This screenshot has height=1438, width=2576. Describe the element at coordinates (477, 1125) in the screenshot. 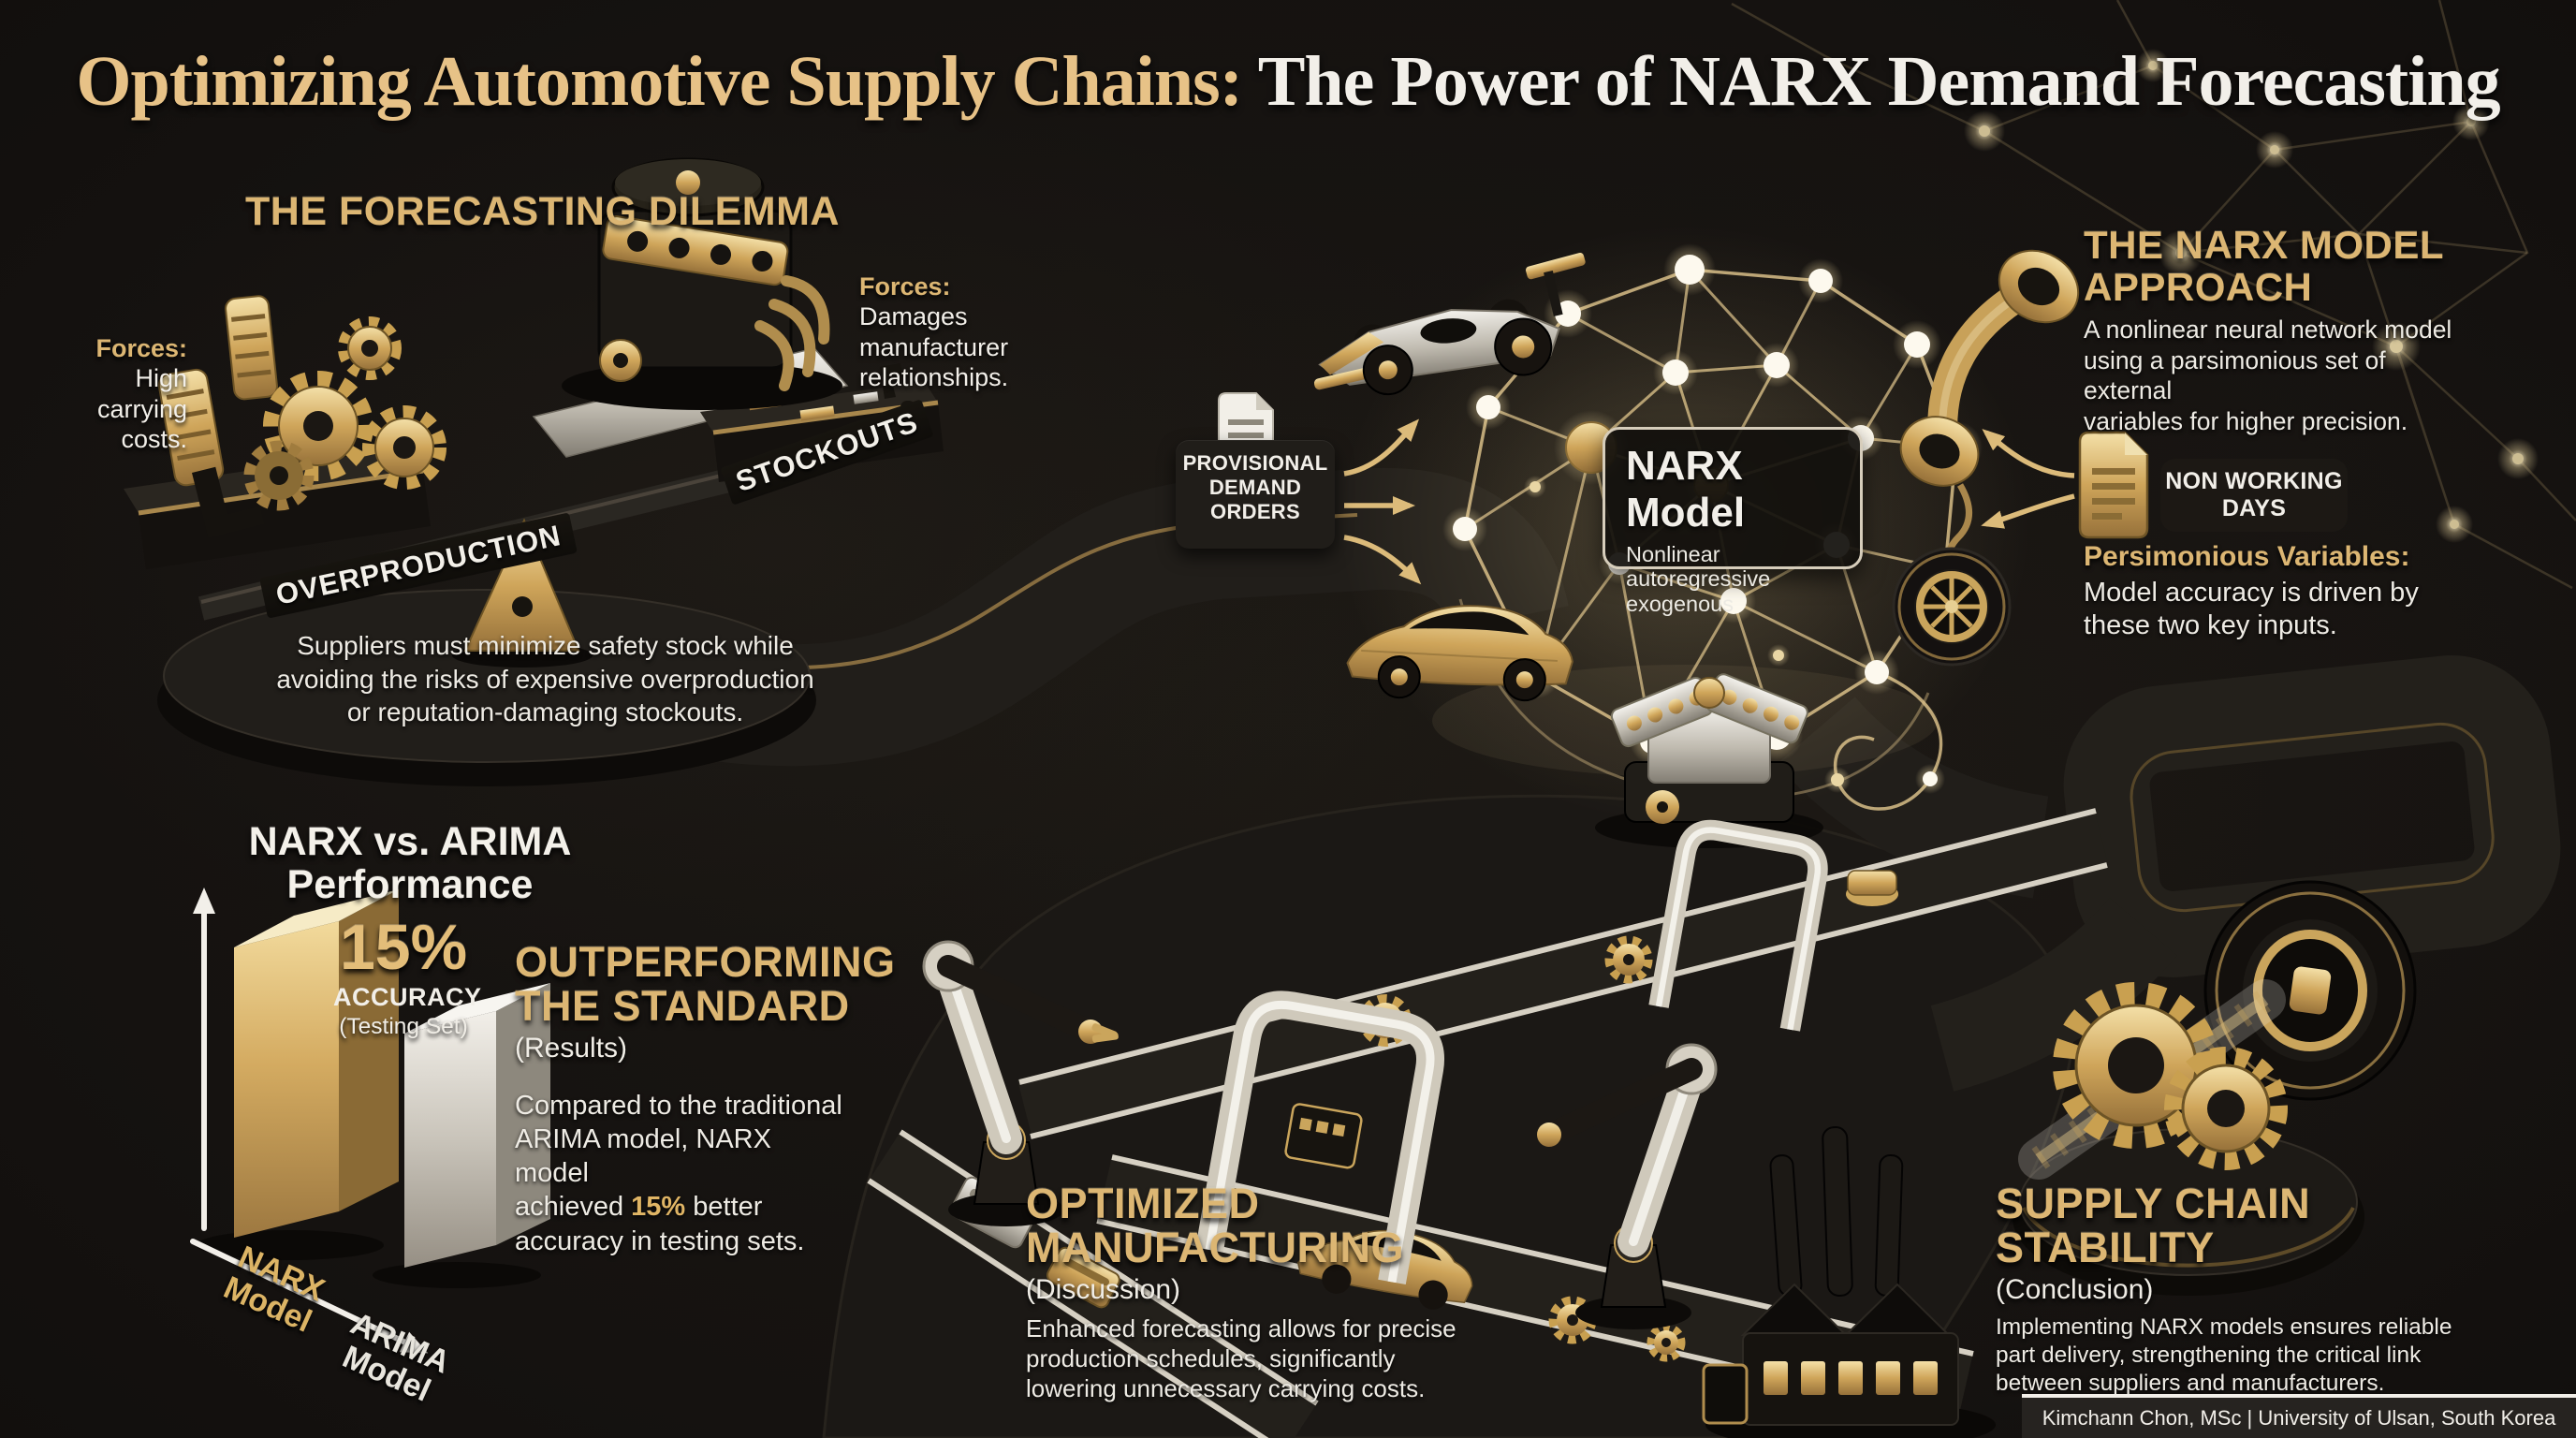

I see `arima-bar` at that location.